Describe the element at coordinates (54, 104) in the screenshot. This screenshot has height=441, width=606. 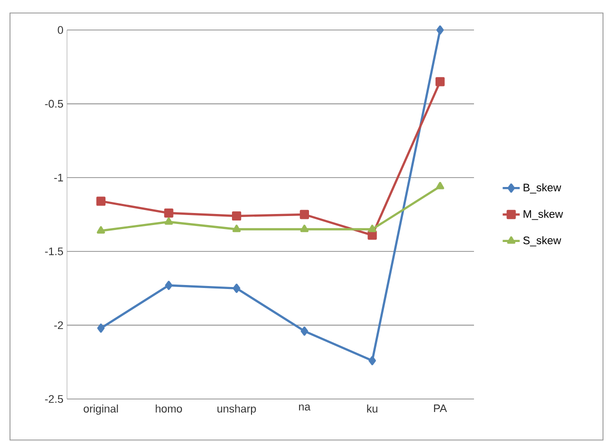
I see `y-tick-label: -0.5` at that location.